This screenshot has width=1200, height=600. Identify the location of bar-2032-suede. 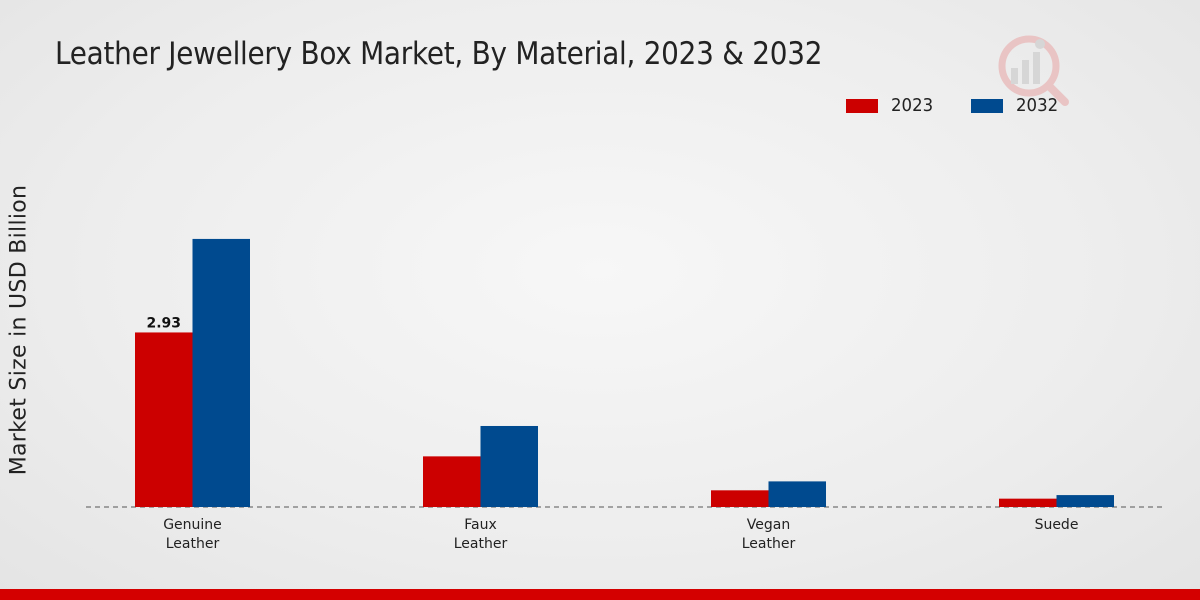
(1085, 501).